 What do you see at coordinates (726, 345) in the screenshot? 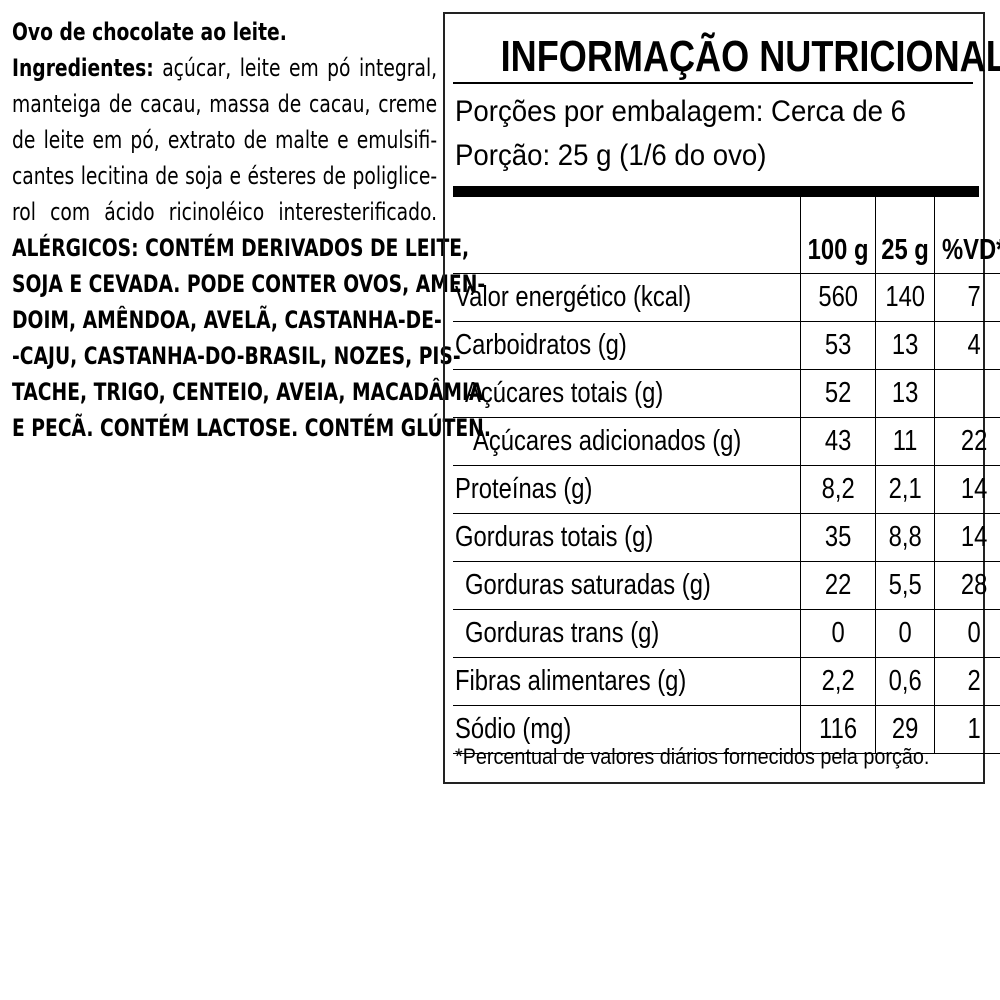
I see `table-row: Carboidratos (g) 53 13 4` at bounding box center [726, 345].